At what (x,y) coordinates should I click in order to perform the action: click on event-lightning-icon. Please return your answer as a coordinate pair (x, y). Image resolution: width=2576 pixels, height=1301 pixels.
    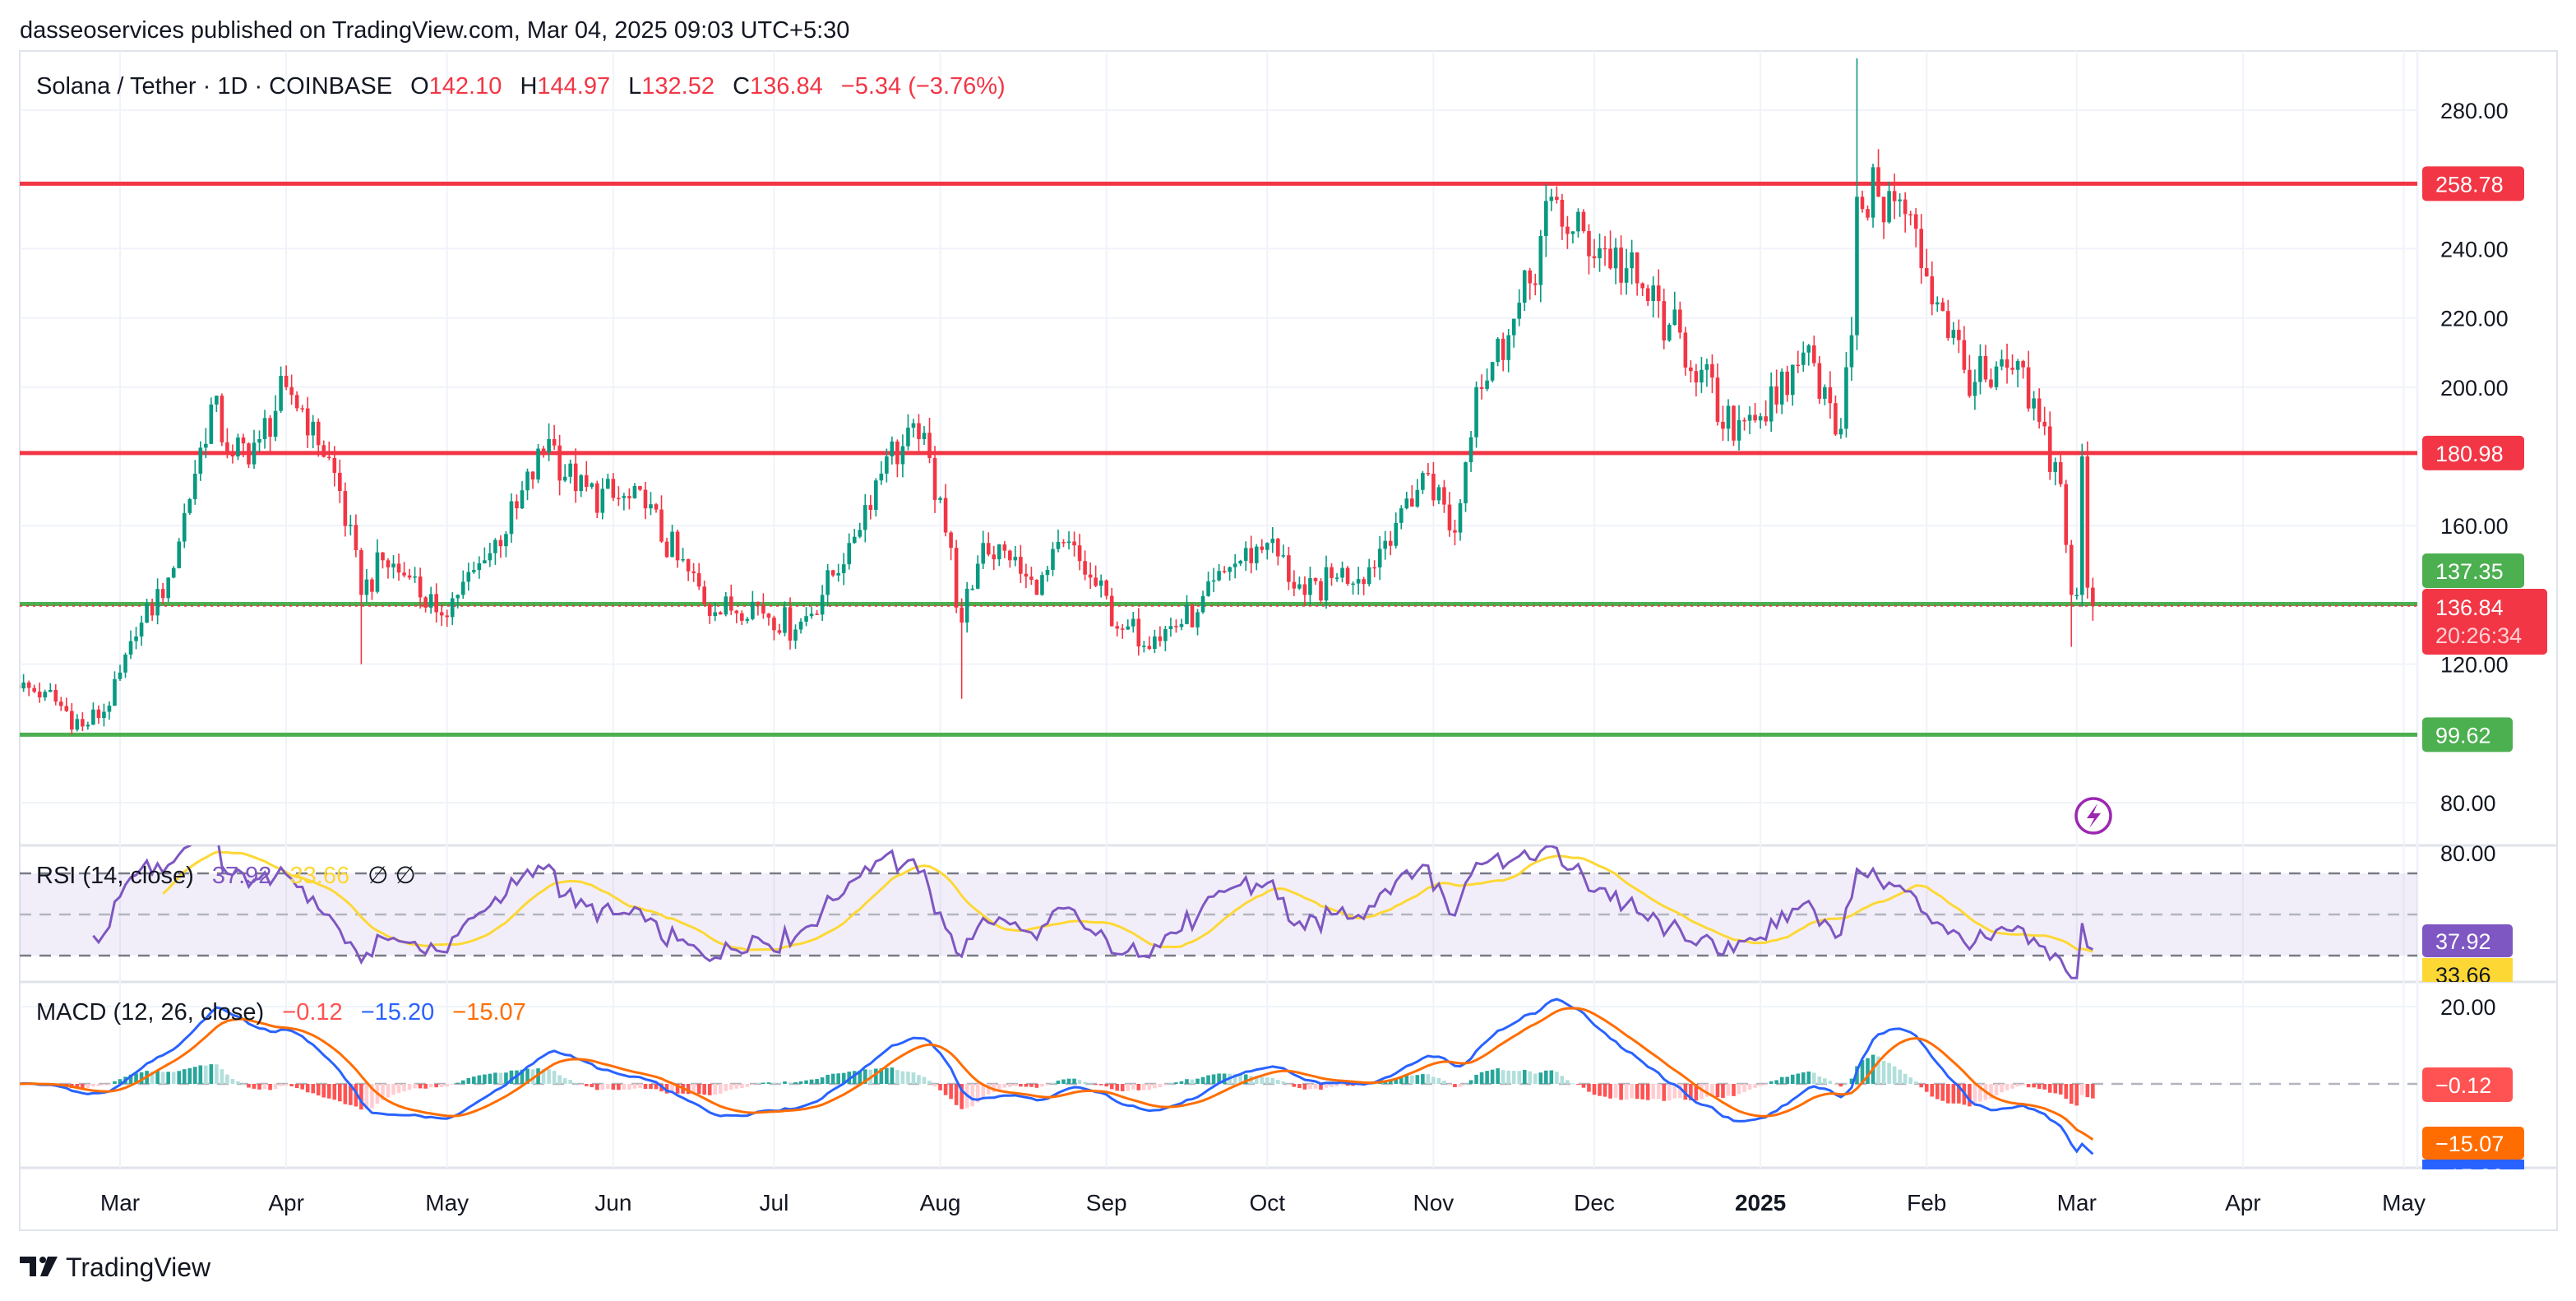
    Looking at the image, I should click on (2093, 816).